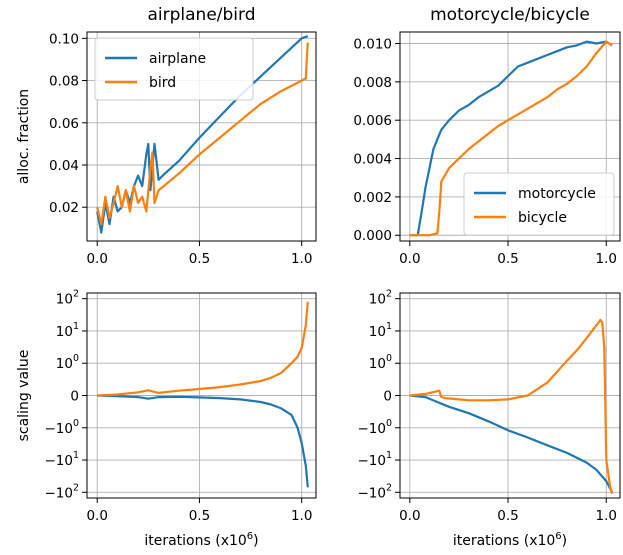 The width and height of the screenshot is (623, 555). I want to click on chart-title: airplane/bird, so click(201, 15).